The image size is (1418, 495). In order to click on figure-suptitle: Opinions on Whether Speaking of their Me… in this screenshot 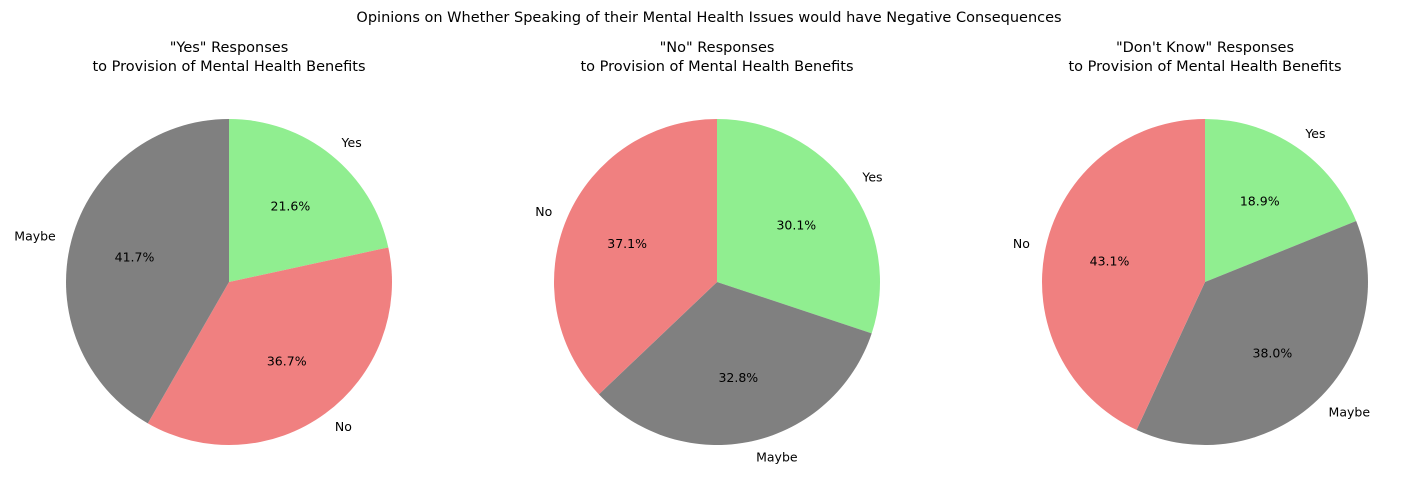, I will do `click(708, 18)`.